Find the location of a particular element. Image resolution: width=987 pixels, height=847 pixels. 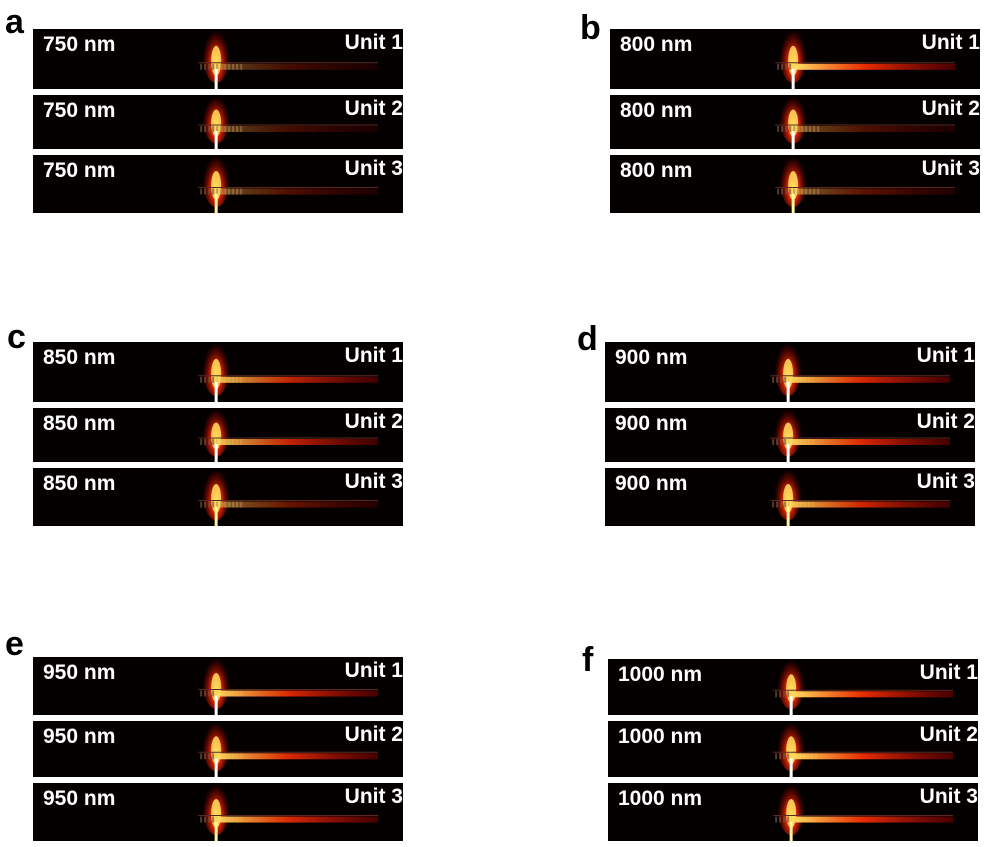

wavelength-label: 950 nm is located at coordinates (79, 672).